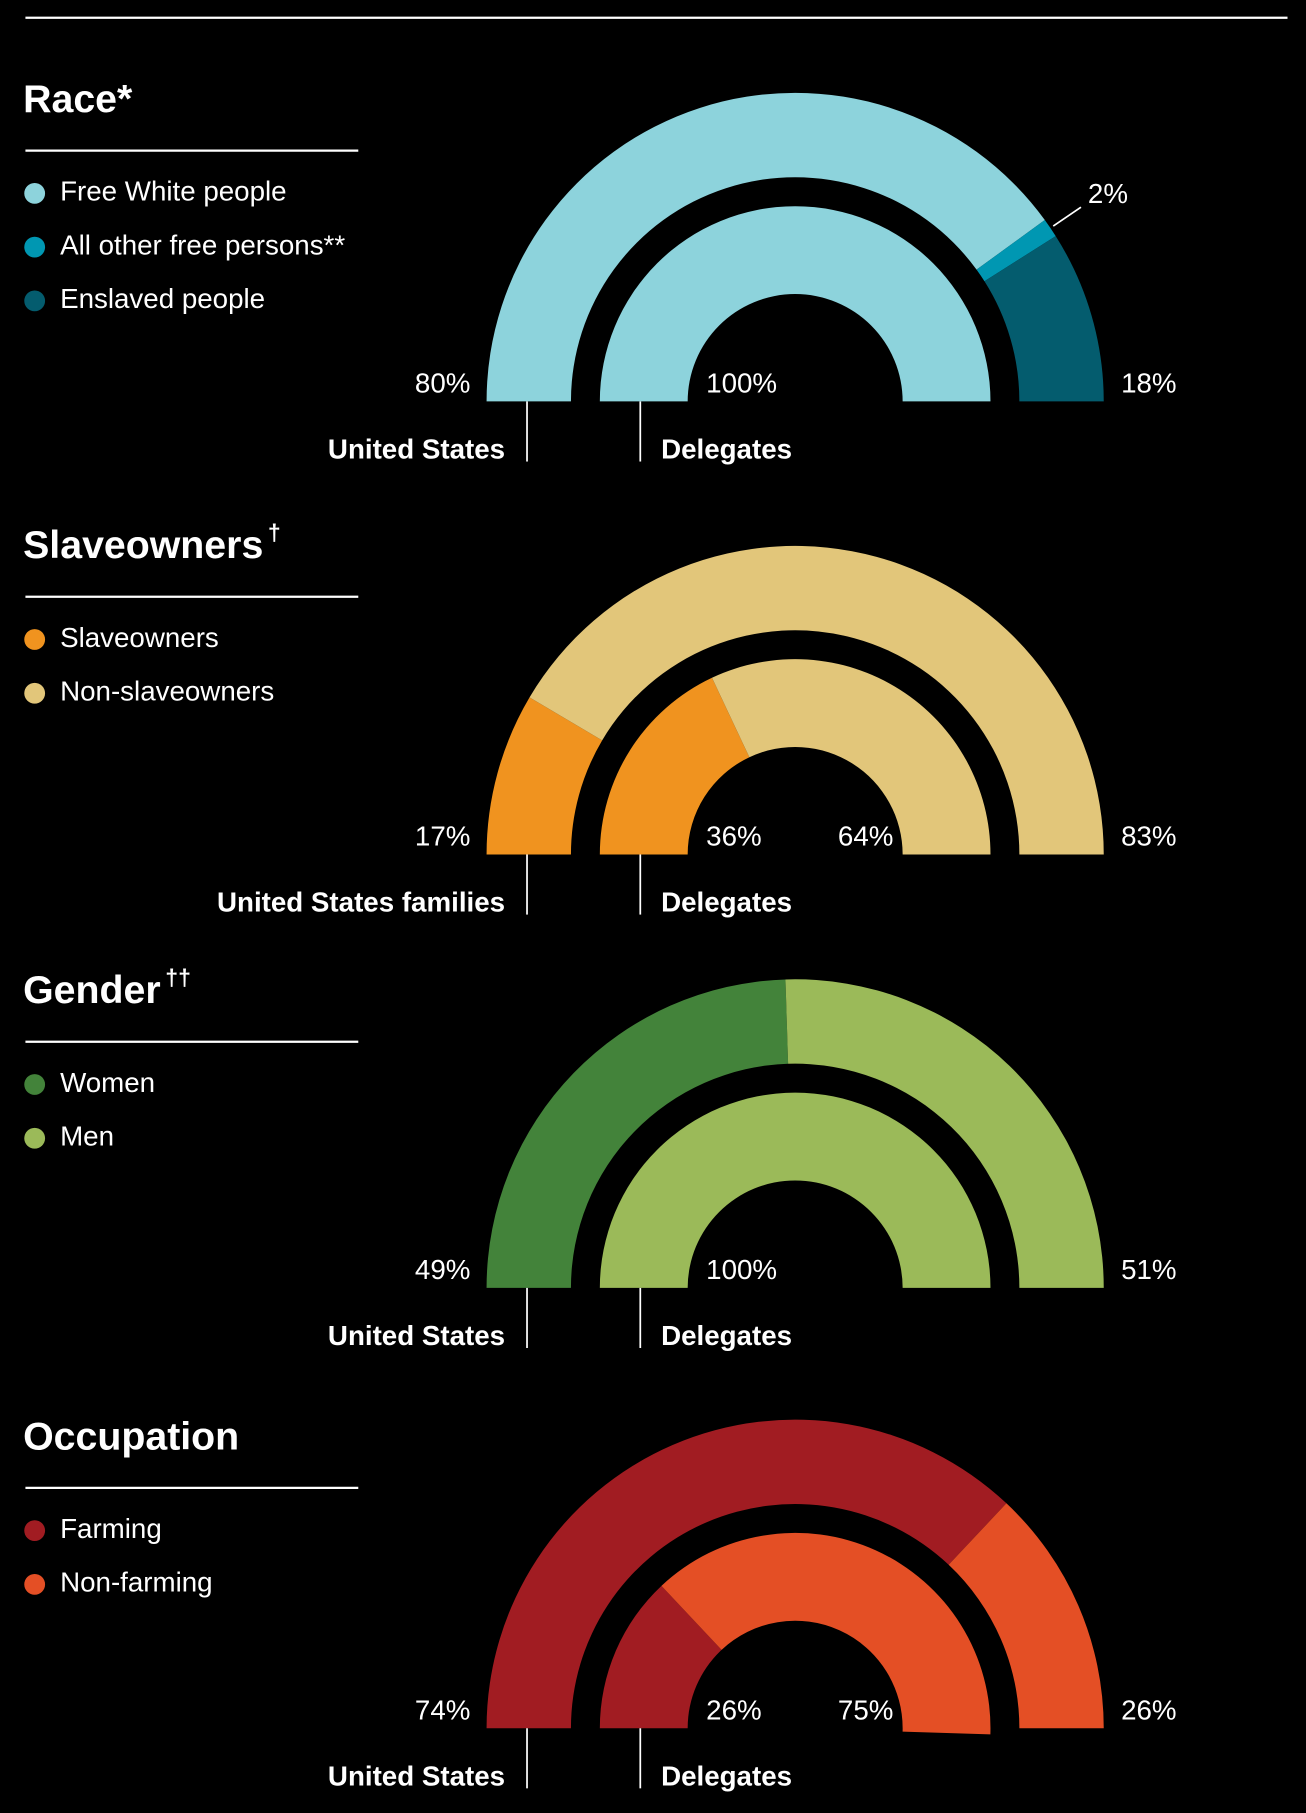  I want to click on legend-label: Slaveowners, so click(139, 637).